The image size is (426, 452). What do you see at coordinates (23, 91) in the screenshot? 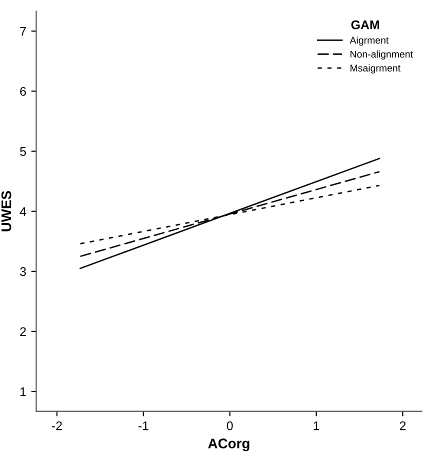
I see `y-tick-label: 6` at bounding box center [23, 91].